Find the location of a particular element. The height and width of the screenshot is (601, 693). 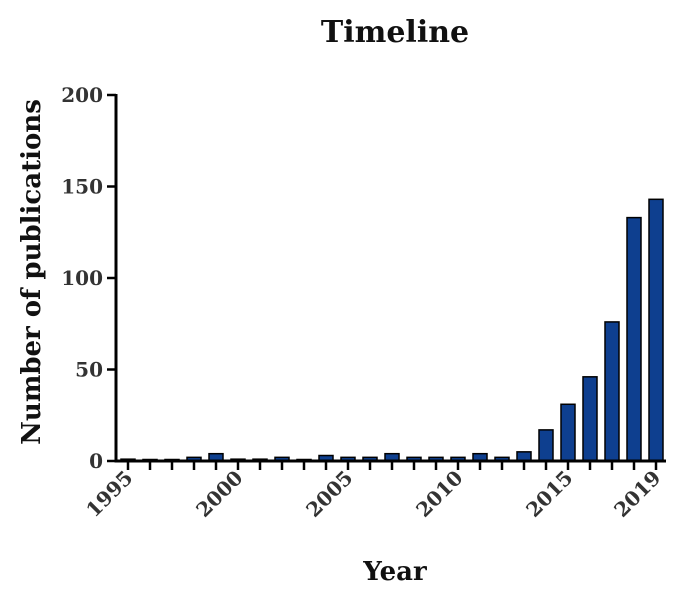

y-axis: 0 50 100 150 200 is located at coordinates (89, 278).